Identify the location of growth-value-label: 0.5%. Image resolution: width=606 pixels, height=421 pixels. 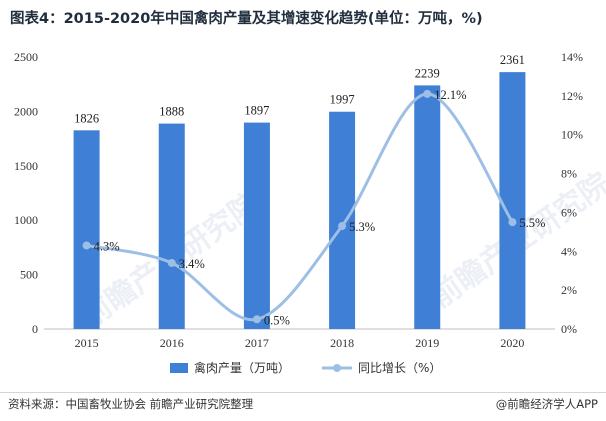
(277, 320).